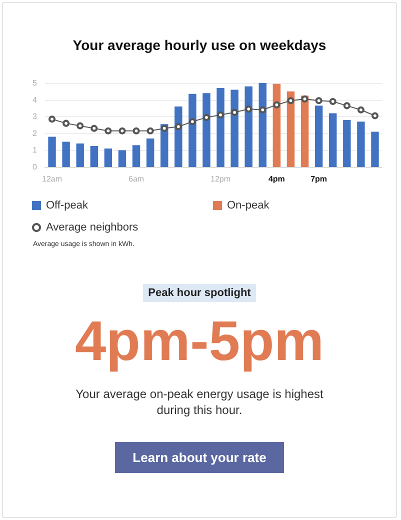 The width and height of the screenshot is (401, 520). I want to click on x-tick-label: 7pm, so click(319, 179).